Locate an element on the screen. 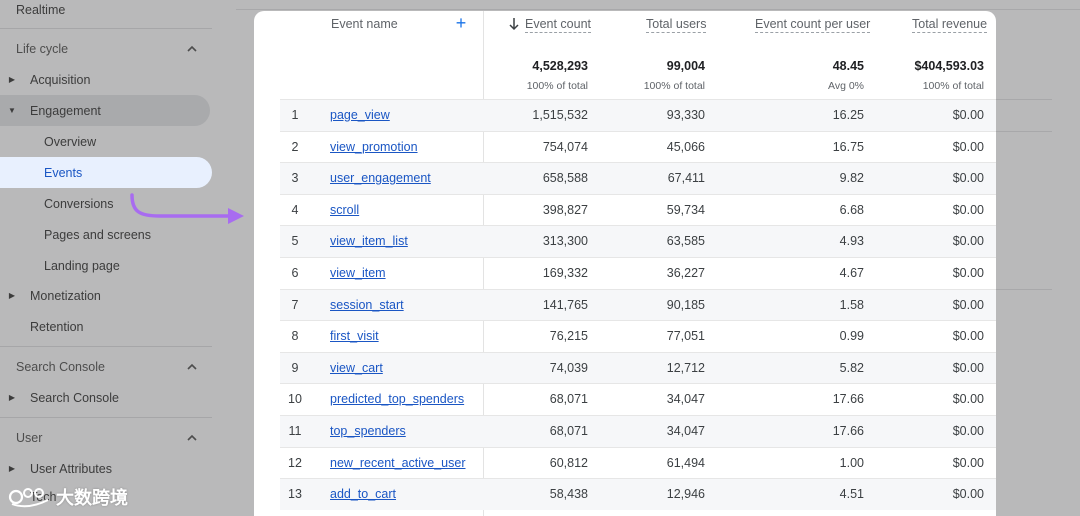  sidebar-item-realtime: Realtime is located at coordinates (106, 12).